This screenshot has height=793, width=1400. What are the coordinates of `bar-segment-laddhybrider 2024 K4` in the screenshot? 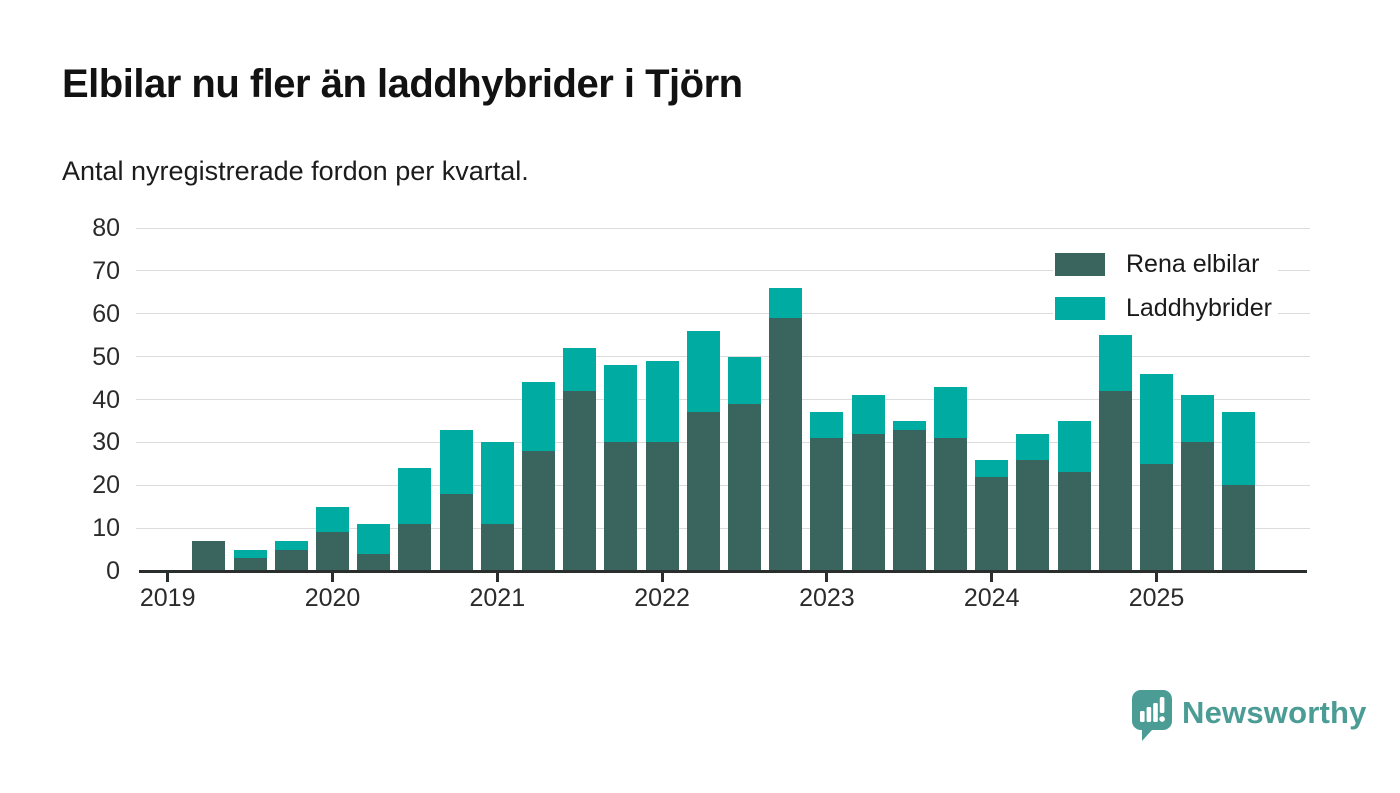 It's located at (1115, 363).